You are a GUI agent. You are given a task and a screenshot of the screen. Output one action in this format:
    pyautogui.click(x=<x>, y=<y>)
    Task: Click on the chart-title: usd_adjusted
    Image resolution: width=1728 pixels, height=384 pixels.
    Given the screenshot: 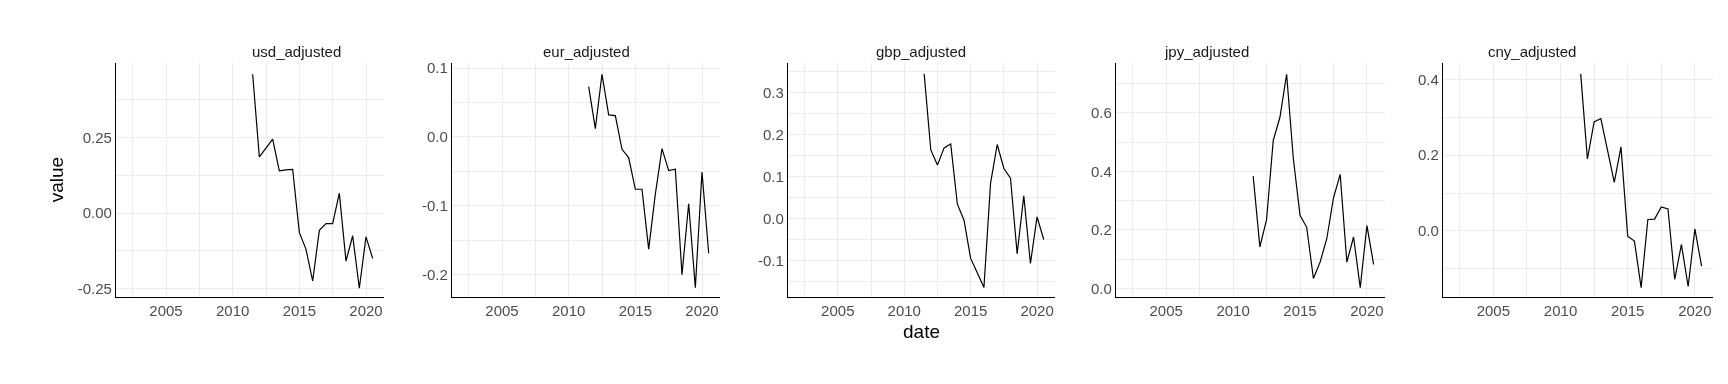 What is the action you would take?
    pyautogui.click(x=297, y=51)
    